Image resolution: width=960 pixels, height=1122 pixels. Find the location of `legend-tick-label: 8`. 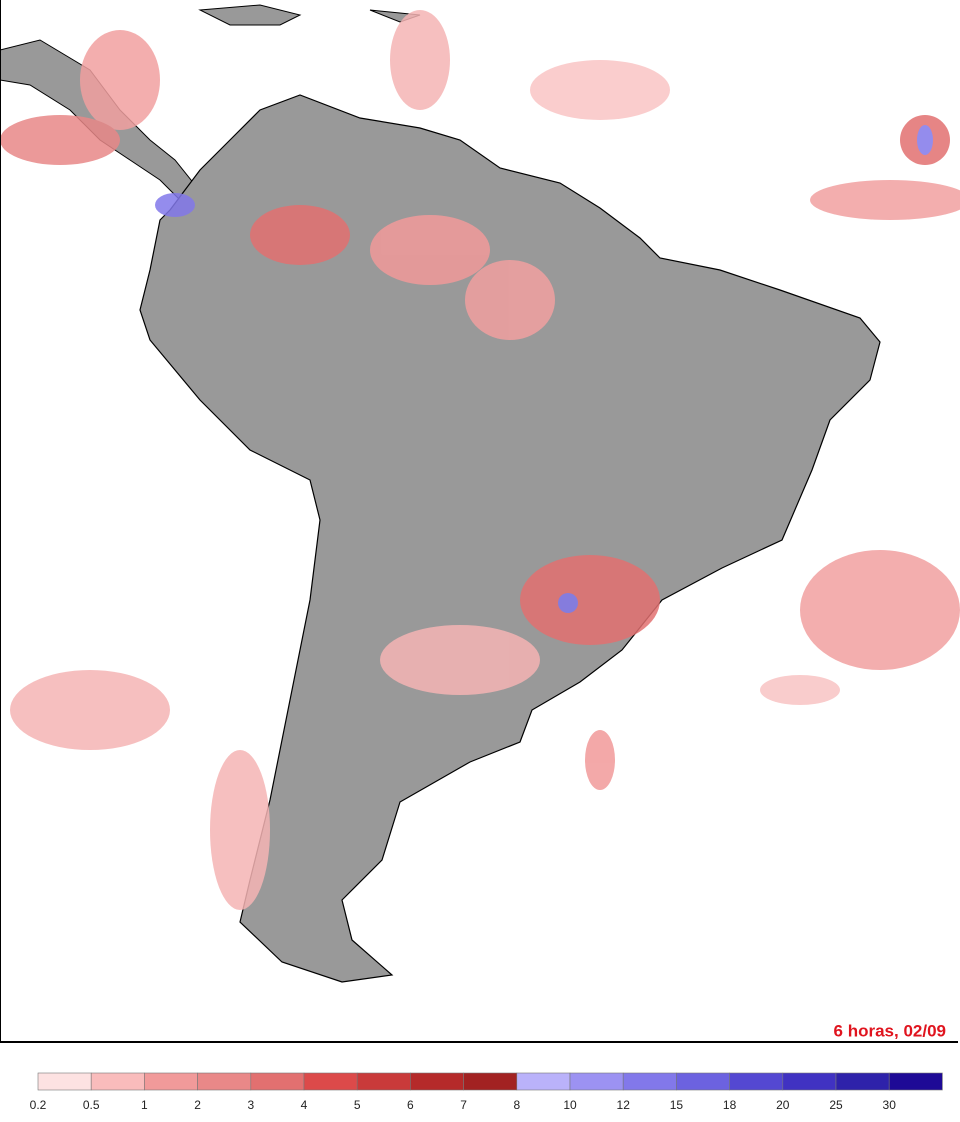

legend-tick-label: 8 is located at coordinates (516, 1105).